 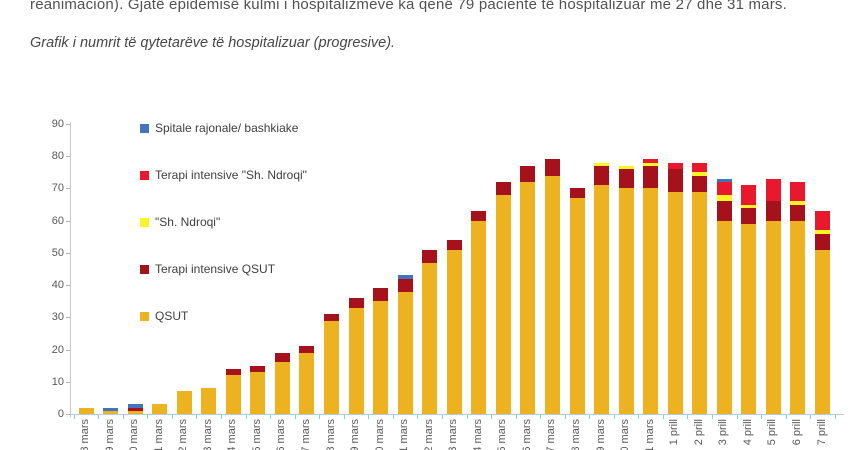 I want to click on x-axis-category-label: 6 prill, so click(x=796, y=432).